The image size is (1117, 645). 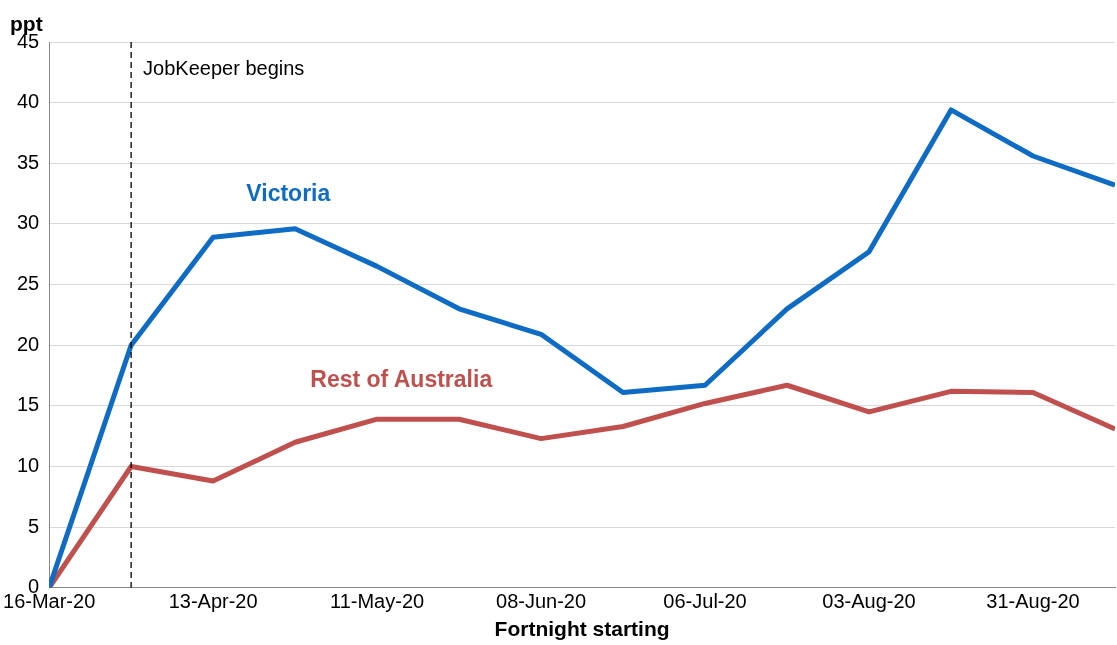 What do you see at coordinates (582, 629) in the screenshot?
I see `x-axis-title: Fortnight starting` at bounding box center [582, 629].